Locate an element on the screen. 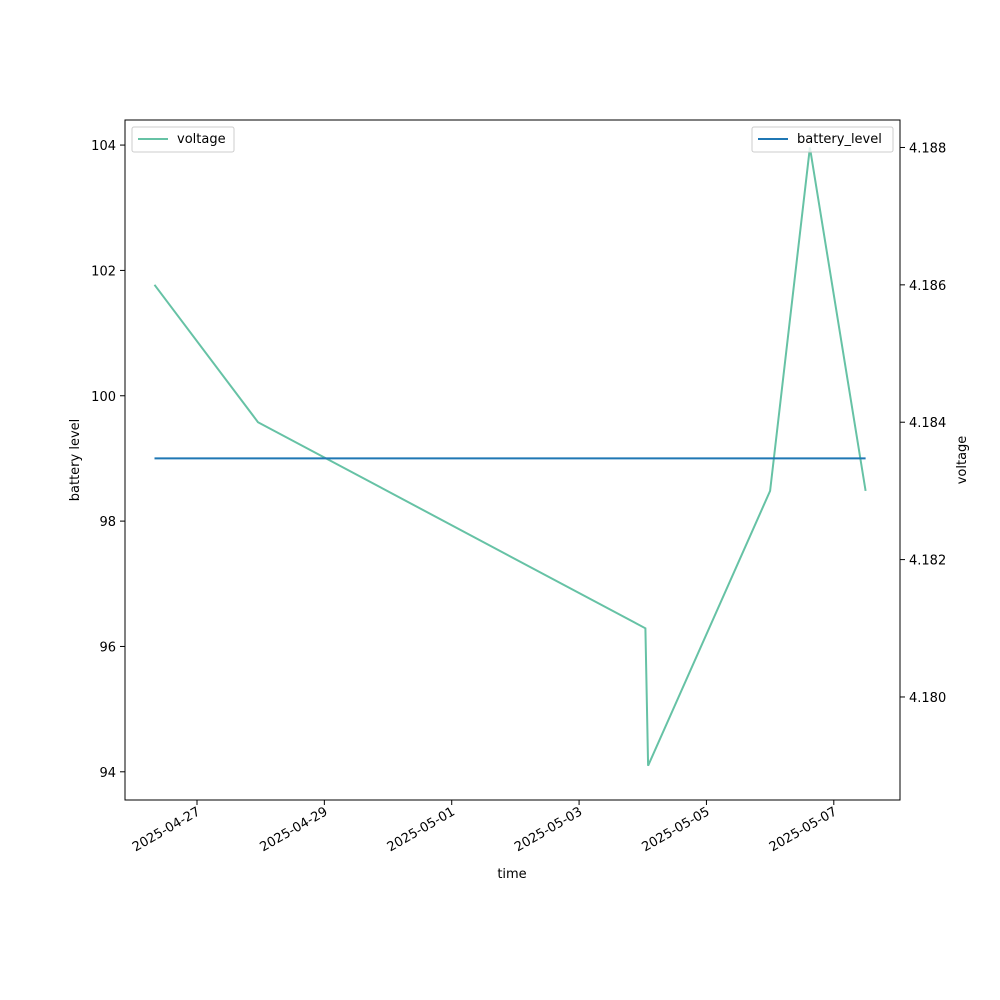 The width and height of the screenshot is (1000, 1000). y-left-tick-label-1: 96 is located at coordinates (107, 647).